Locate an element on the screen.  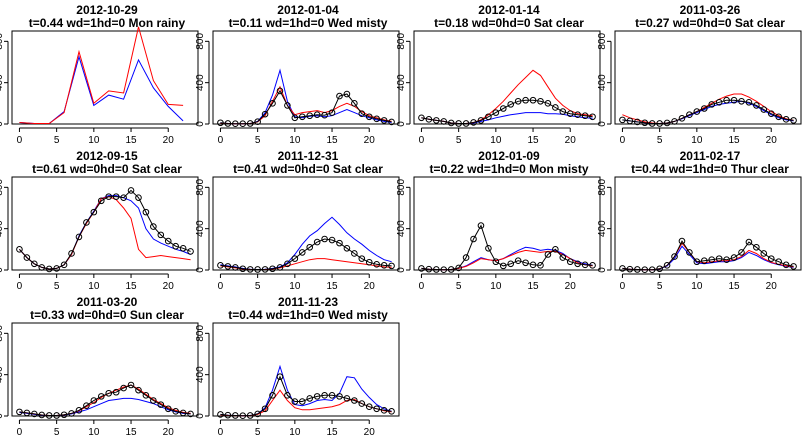
panel-title-date: 2011-03-20 is located at coordinates (107, 302).